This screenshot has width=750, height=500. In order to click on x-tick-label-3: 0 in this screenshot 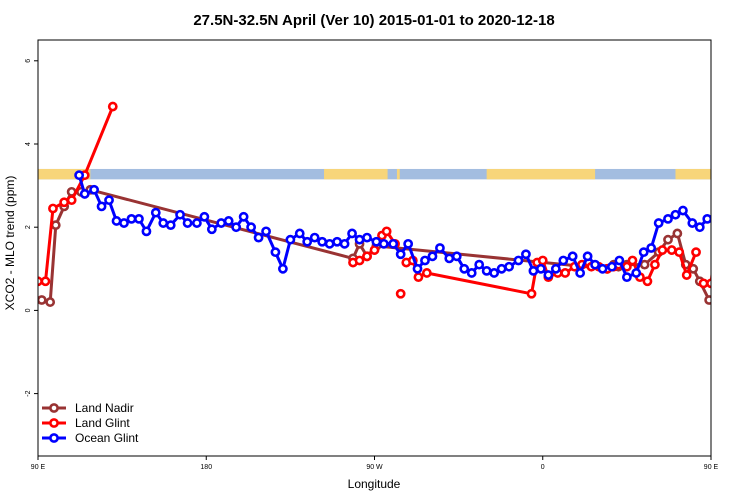, I will do `click(543, 467)`.